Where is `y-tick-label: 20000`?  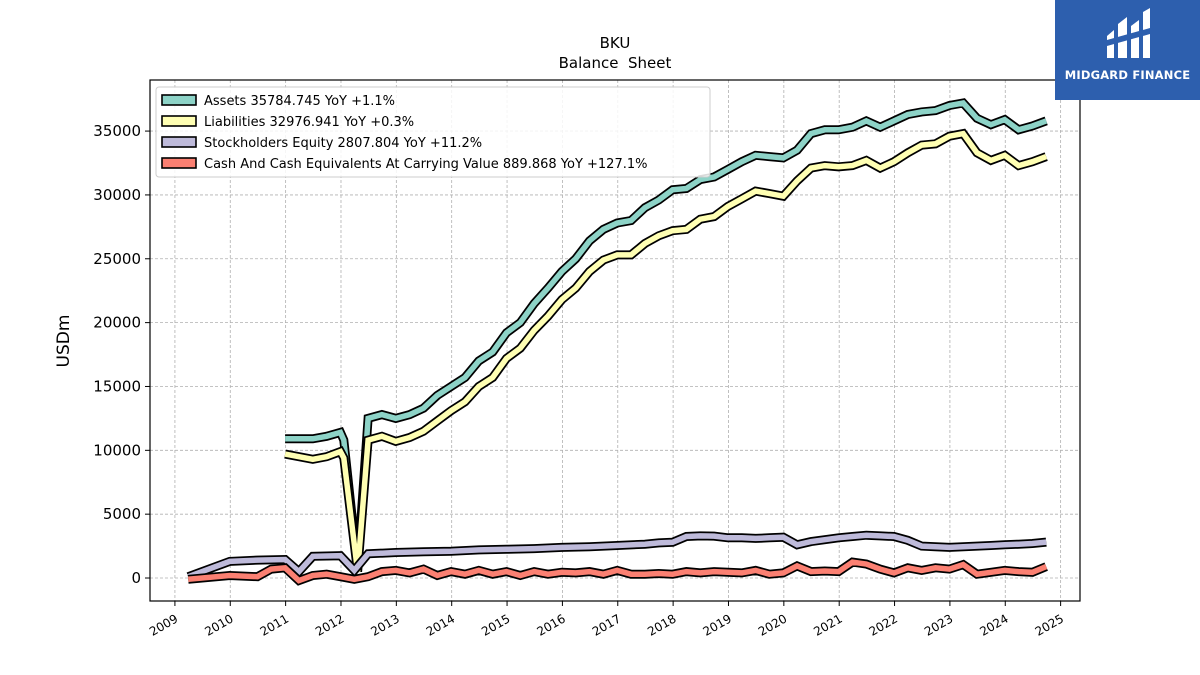 y-tick-label: 20000 is located at coordinates (117, 323).